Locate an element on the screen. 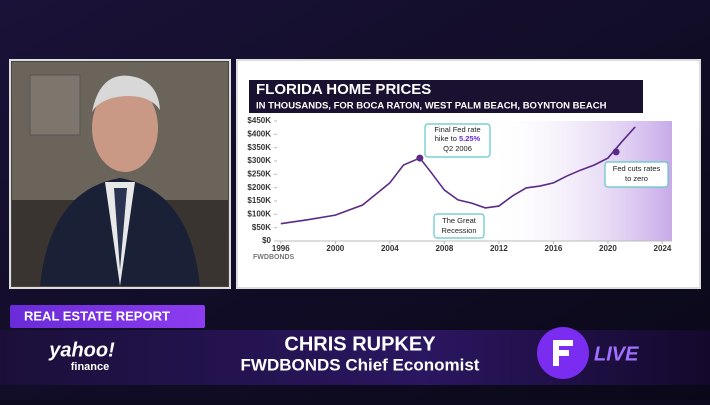 The width and height of the screenshot is (710, 405). x-tick-label: 2012 is located at coordinates (499, 248).